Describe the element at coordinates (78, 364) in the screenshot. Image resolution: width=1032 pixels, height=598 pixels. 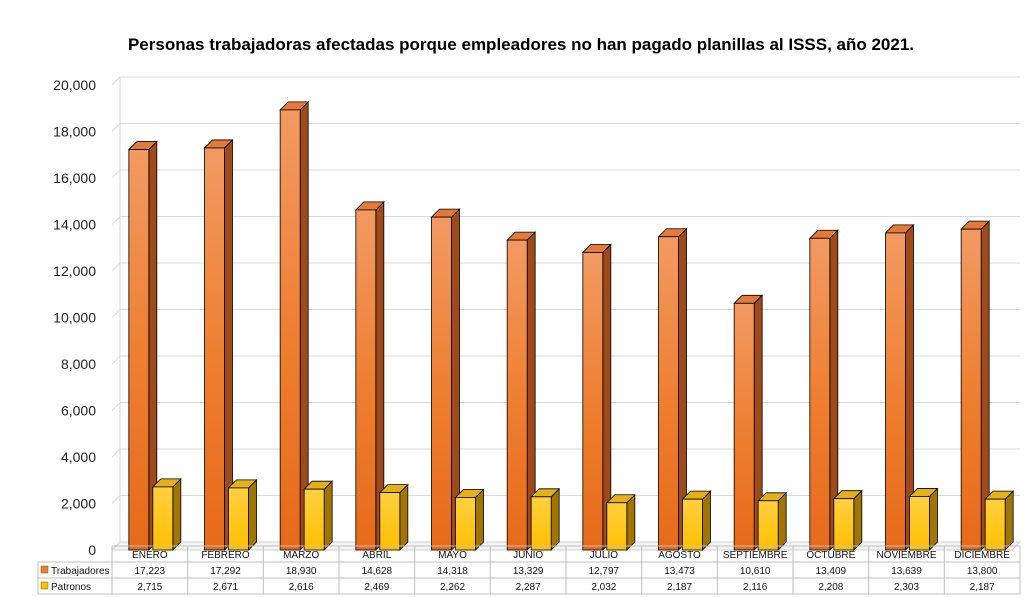
I see `y-tick-label: 8,000` at that location.